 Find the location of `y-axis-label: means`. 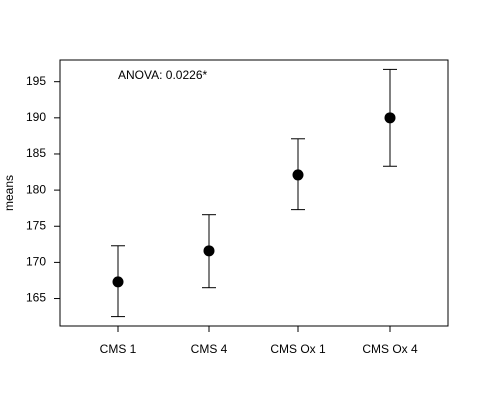

y-axis-label: means is located at coordinates (9, 193).